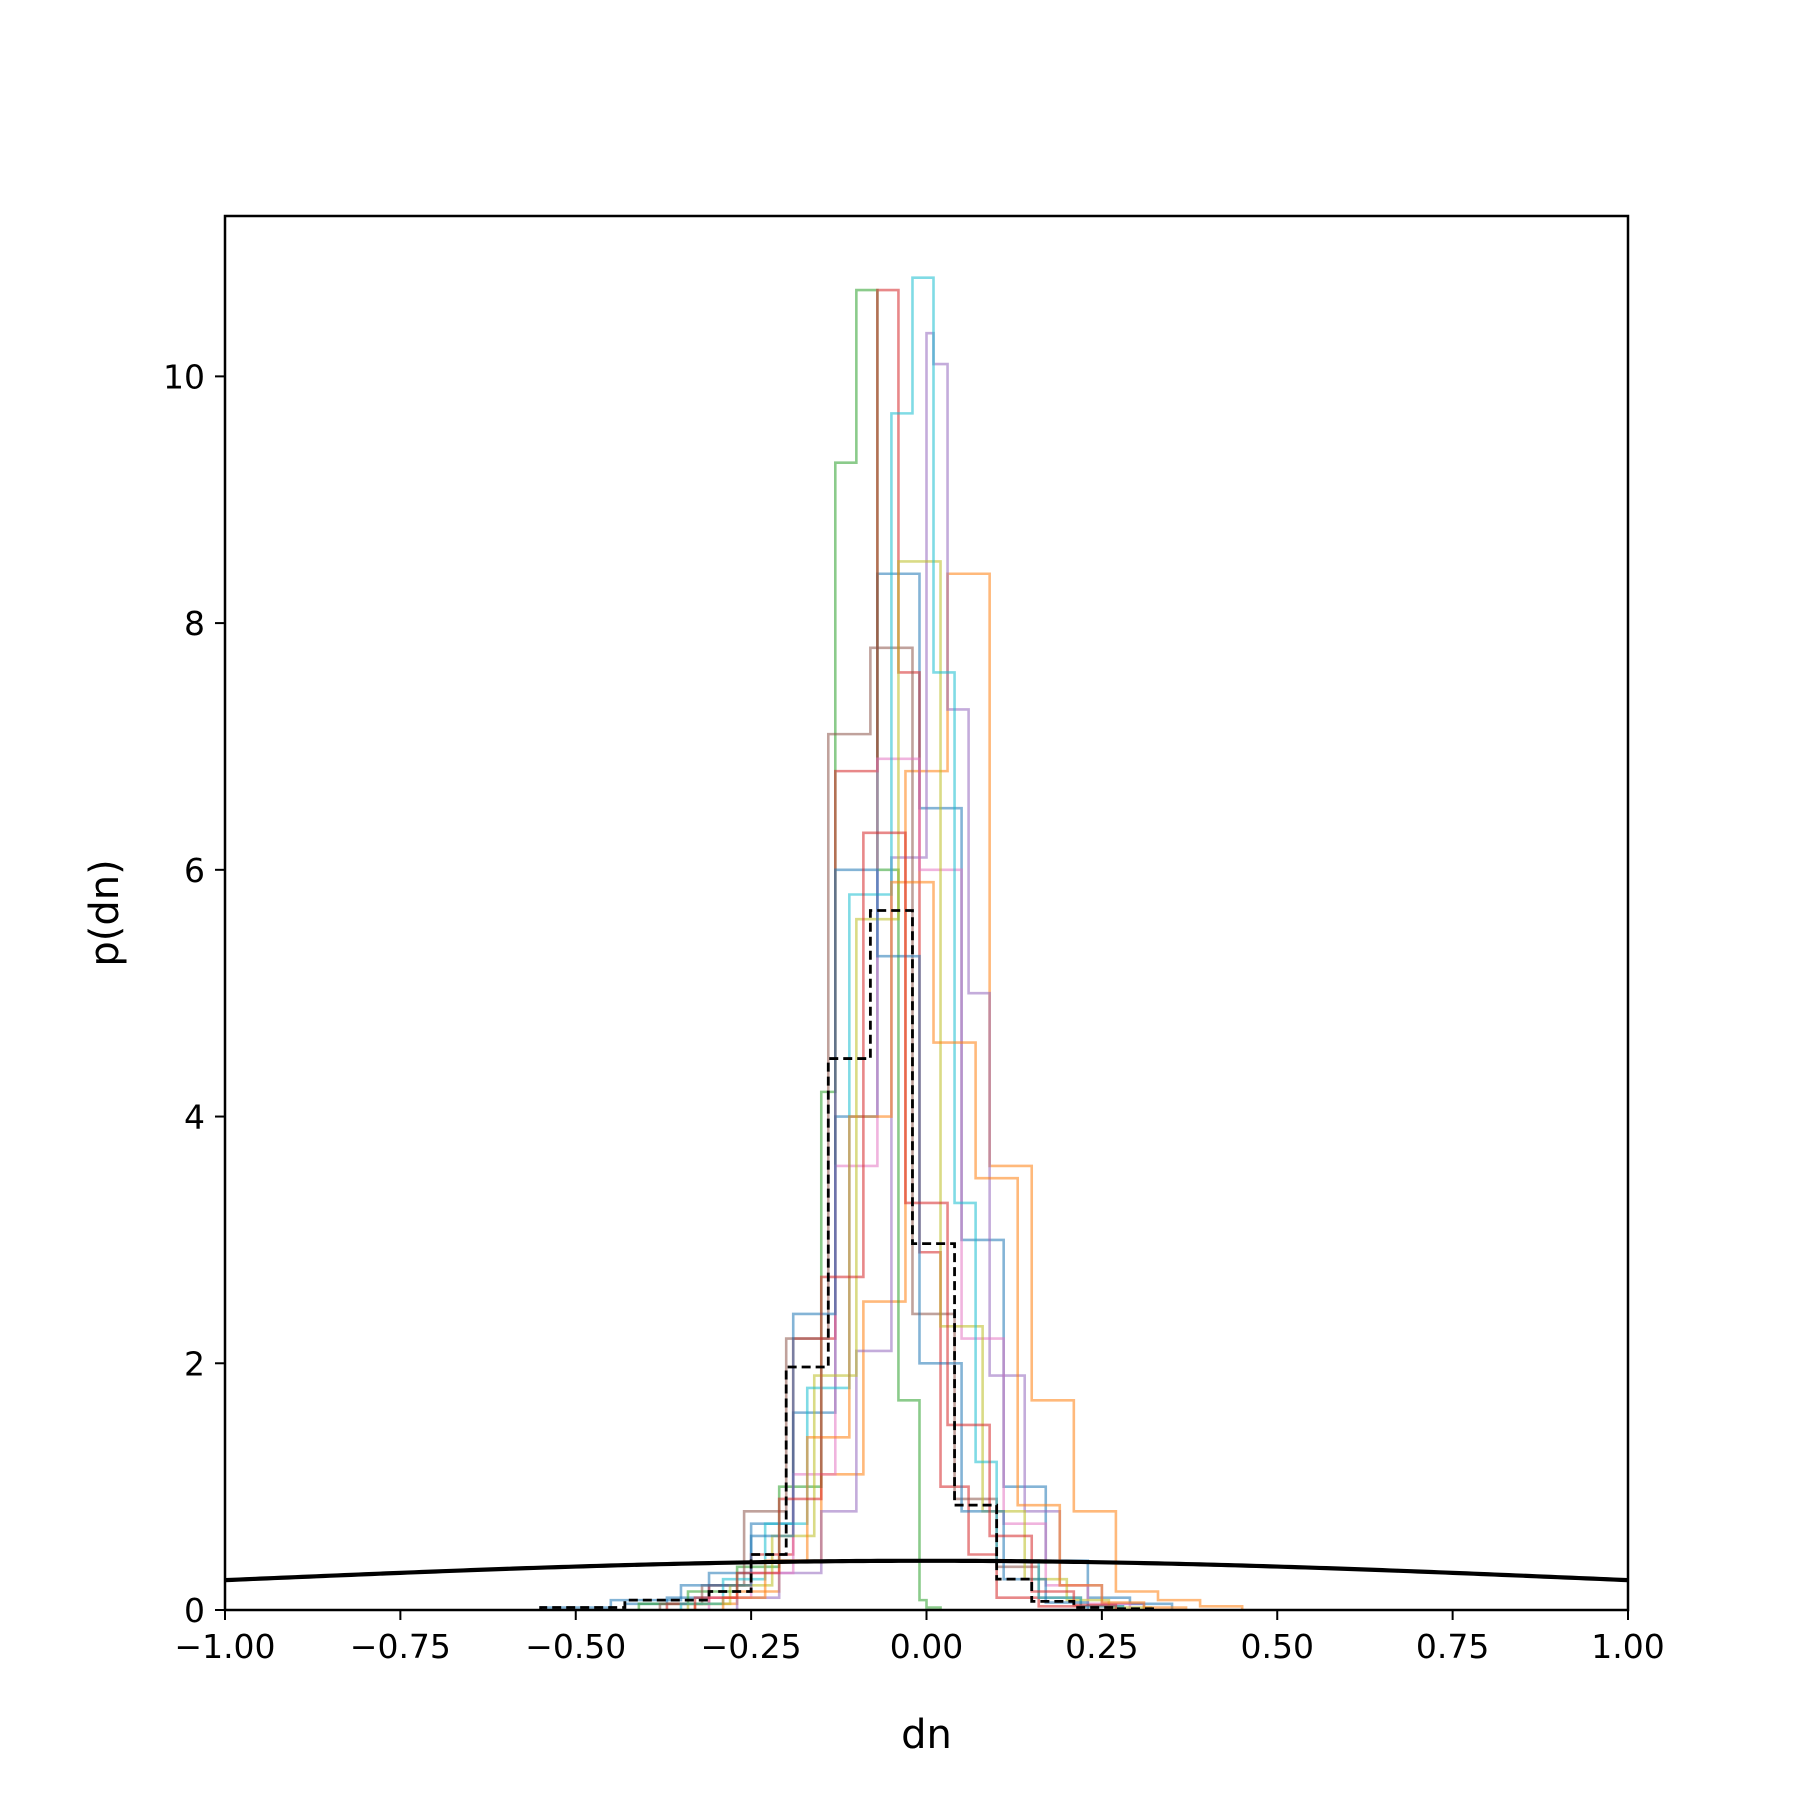 This screenshot has height=1805, width=1800. I want to click on prior-curve-layer, so click(926, 1570).